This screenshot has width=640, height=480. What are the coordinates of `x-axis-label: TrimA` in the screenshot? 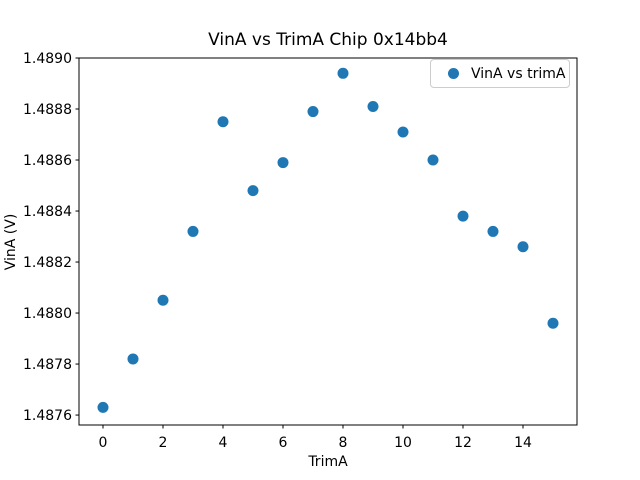 It's located at (328, 462).